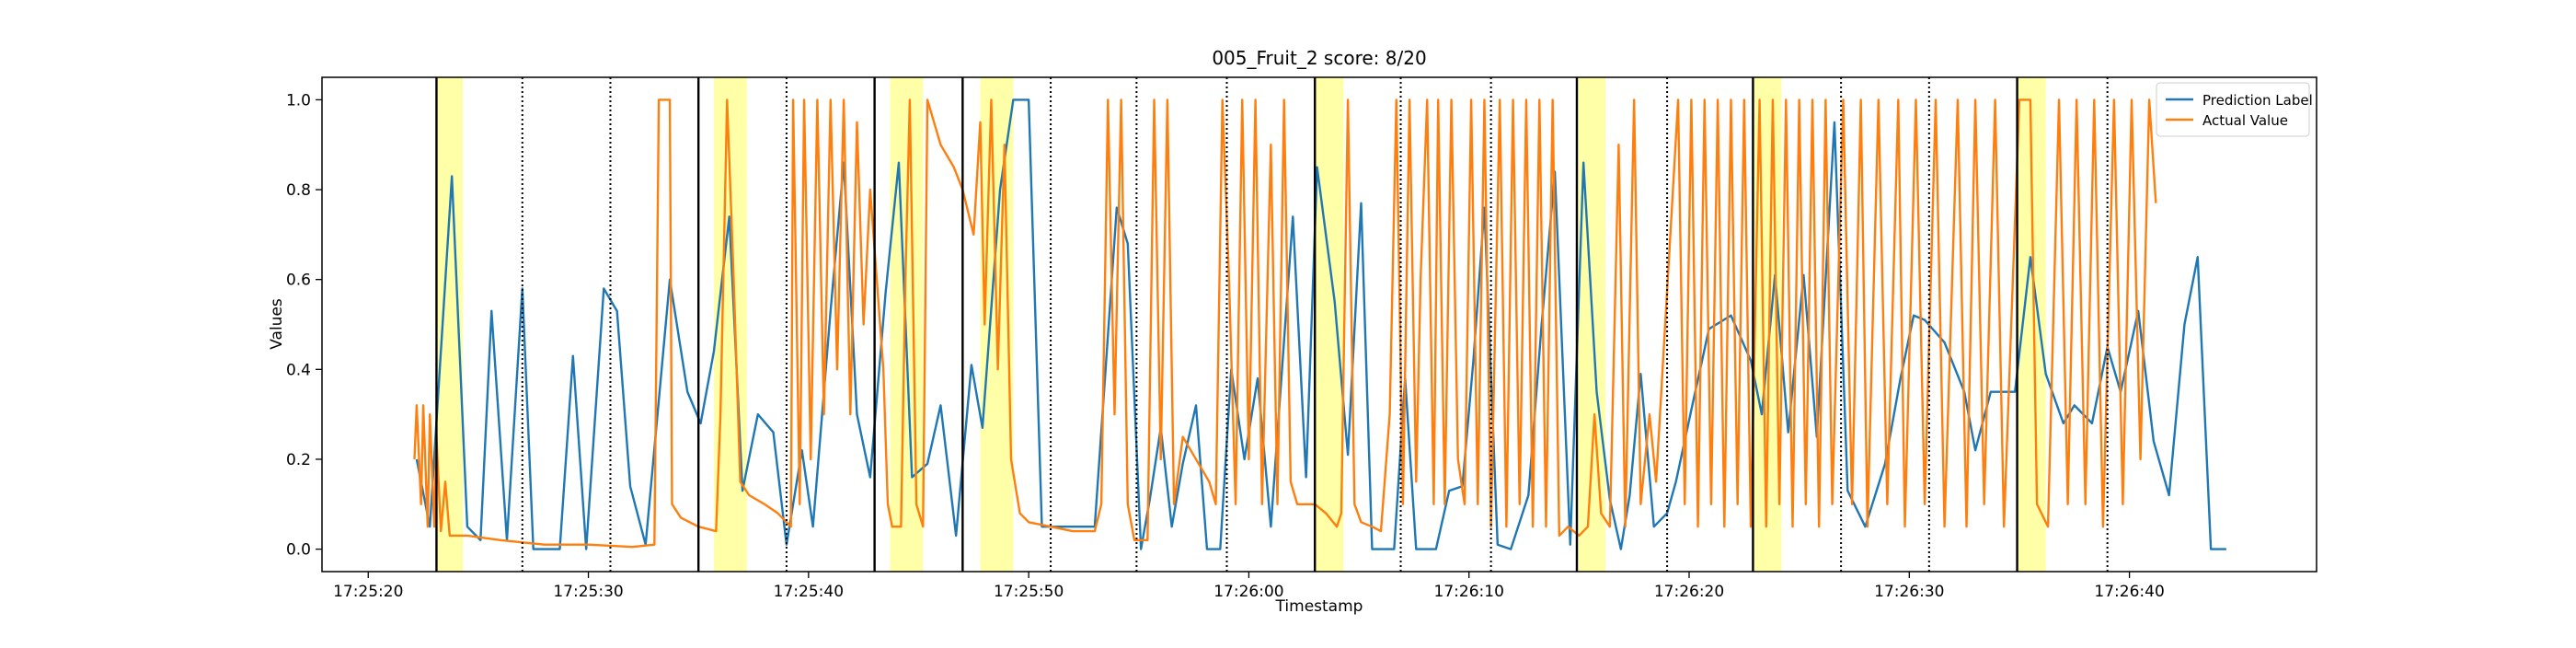  I want to click on x-tick-label: 17:26:00, so click(1248, 592).